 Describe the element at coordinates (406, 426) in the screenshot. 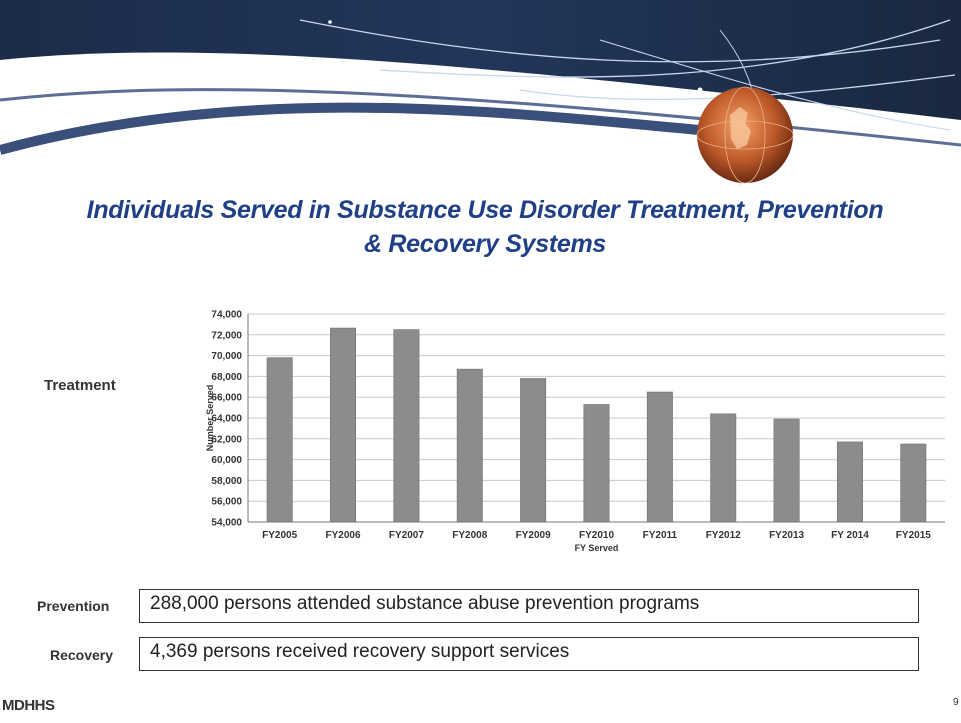

I see `bar-fy2007` at that location.